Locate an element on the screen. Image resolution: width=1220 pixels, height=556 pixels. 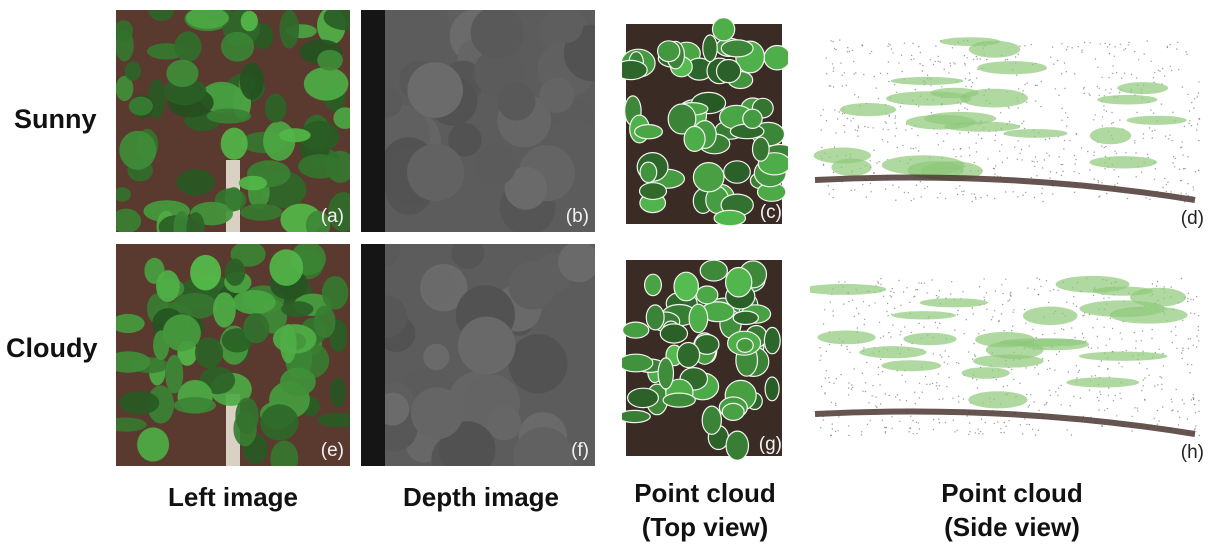
panel-tag-g: (g) is located at coordinates (770, 444).